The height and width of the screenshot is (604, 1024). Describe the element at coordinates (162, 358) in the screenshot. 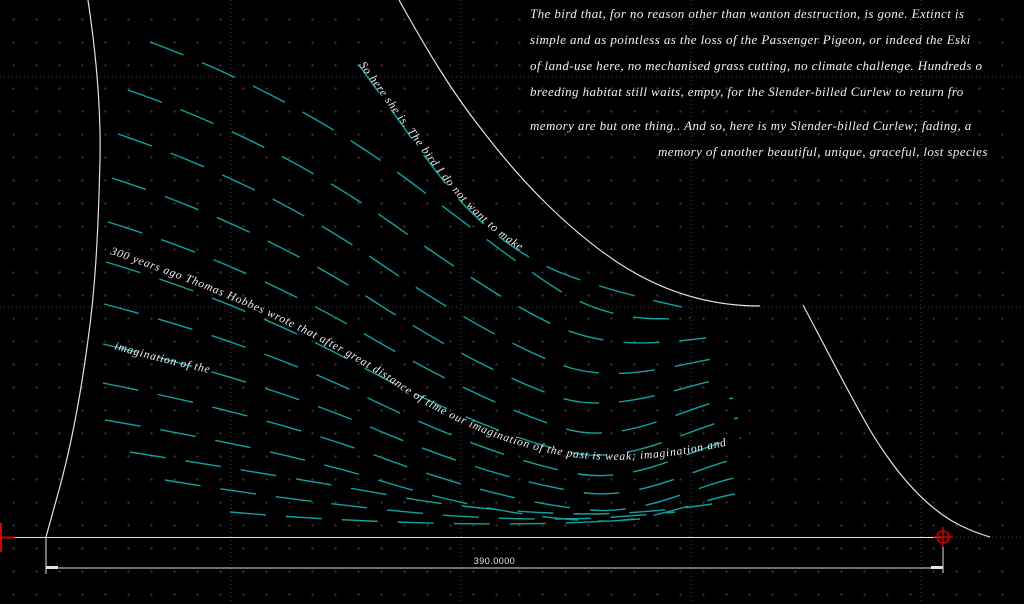

I see `path-text-imagination: imagination of the` at that location.